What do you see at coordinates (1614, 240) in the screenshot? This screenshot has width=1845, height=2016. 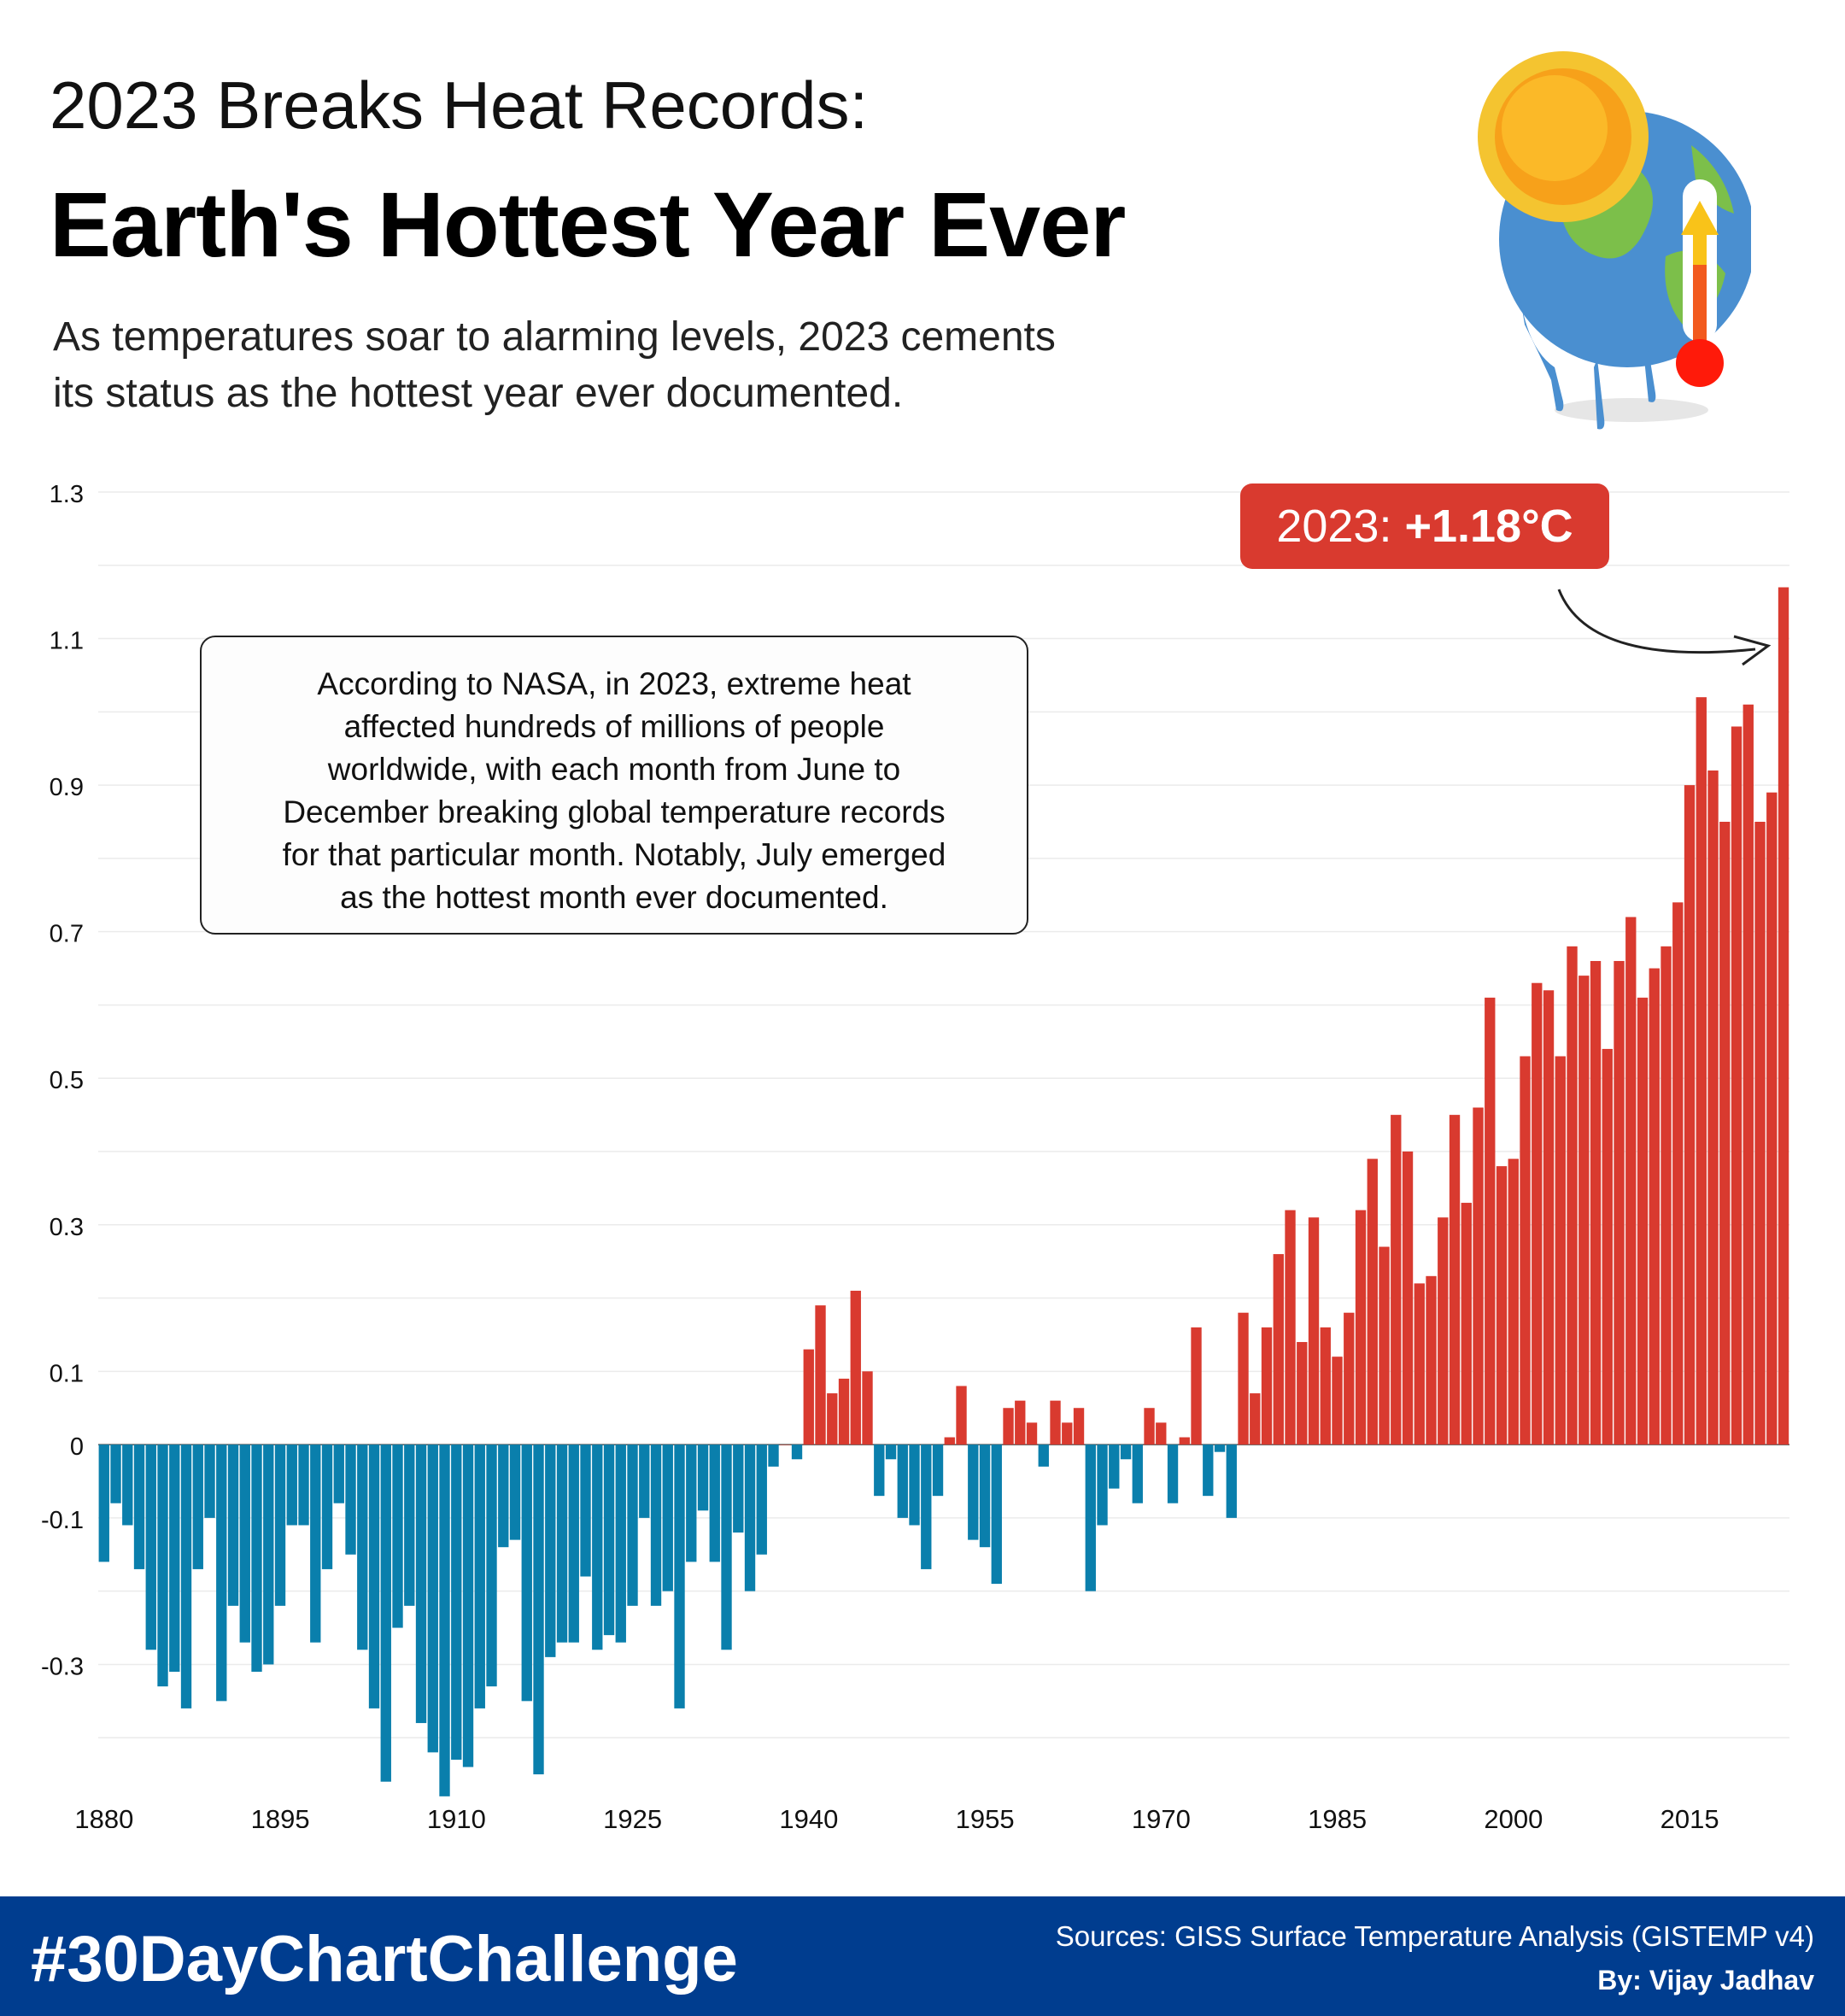 I see `melting-earth-sun-thermometer-icon` at bounding box center [1614, 240].